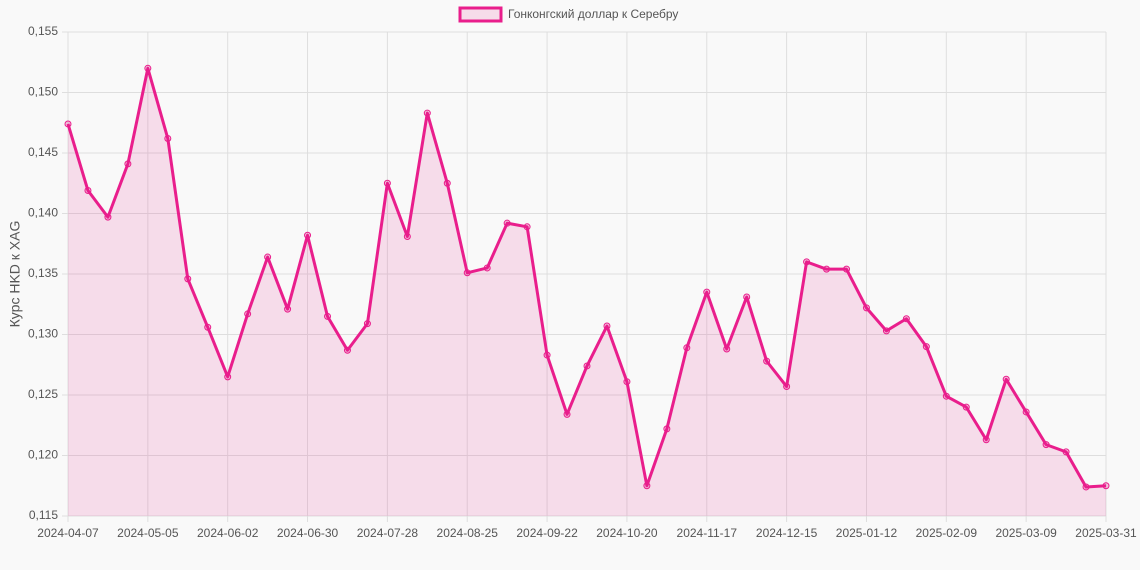  Describe the element at coordinates (43, 515) in the screenshot. I see `y-tick-label: 0,115` at that location.